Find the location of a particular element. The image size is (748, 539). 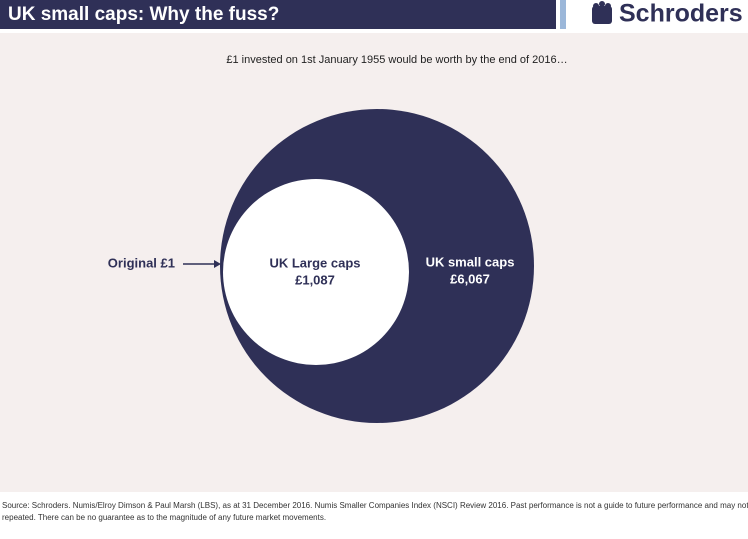

header-accent is located at coordinates (563, 14).